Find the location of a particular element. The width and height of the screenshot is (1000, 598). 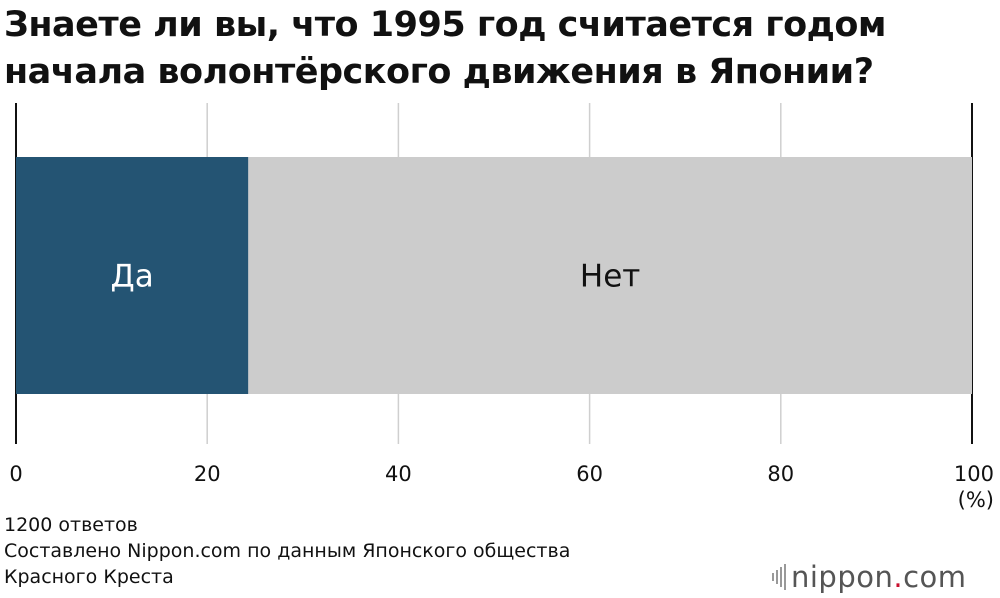

tick-label-60: 60 is located at coordinates (589, 474).